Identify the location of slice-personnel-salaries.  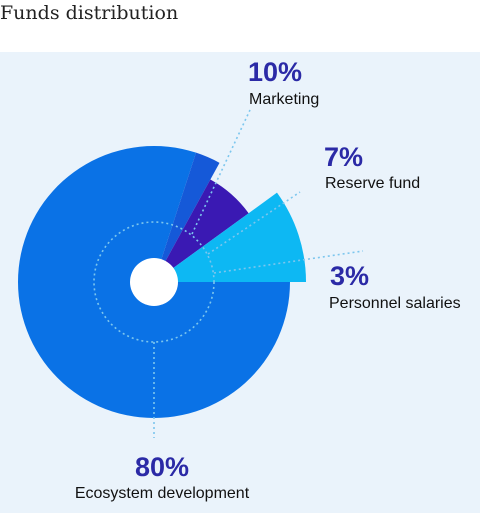
(187, 217).